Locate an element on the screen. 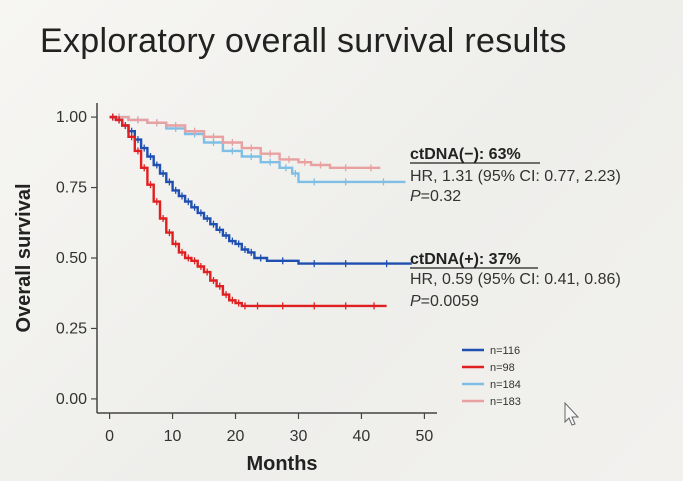  p-value: =0.0059 is located at coordinates (450, 301).